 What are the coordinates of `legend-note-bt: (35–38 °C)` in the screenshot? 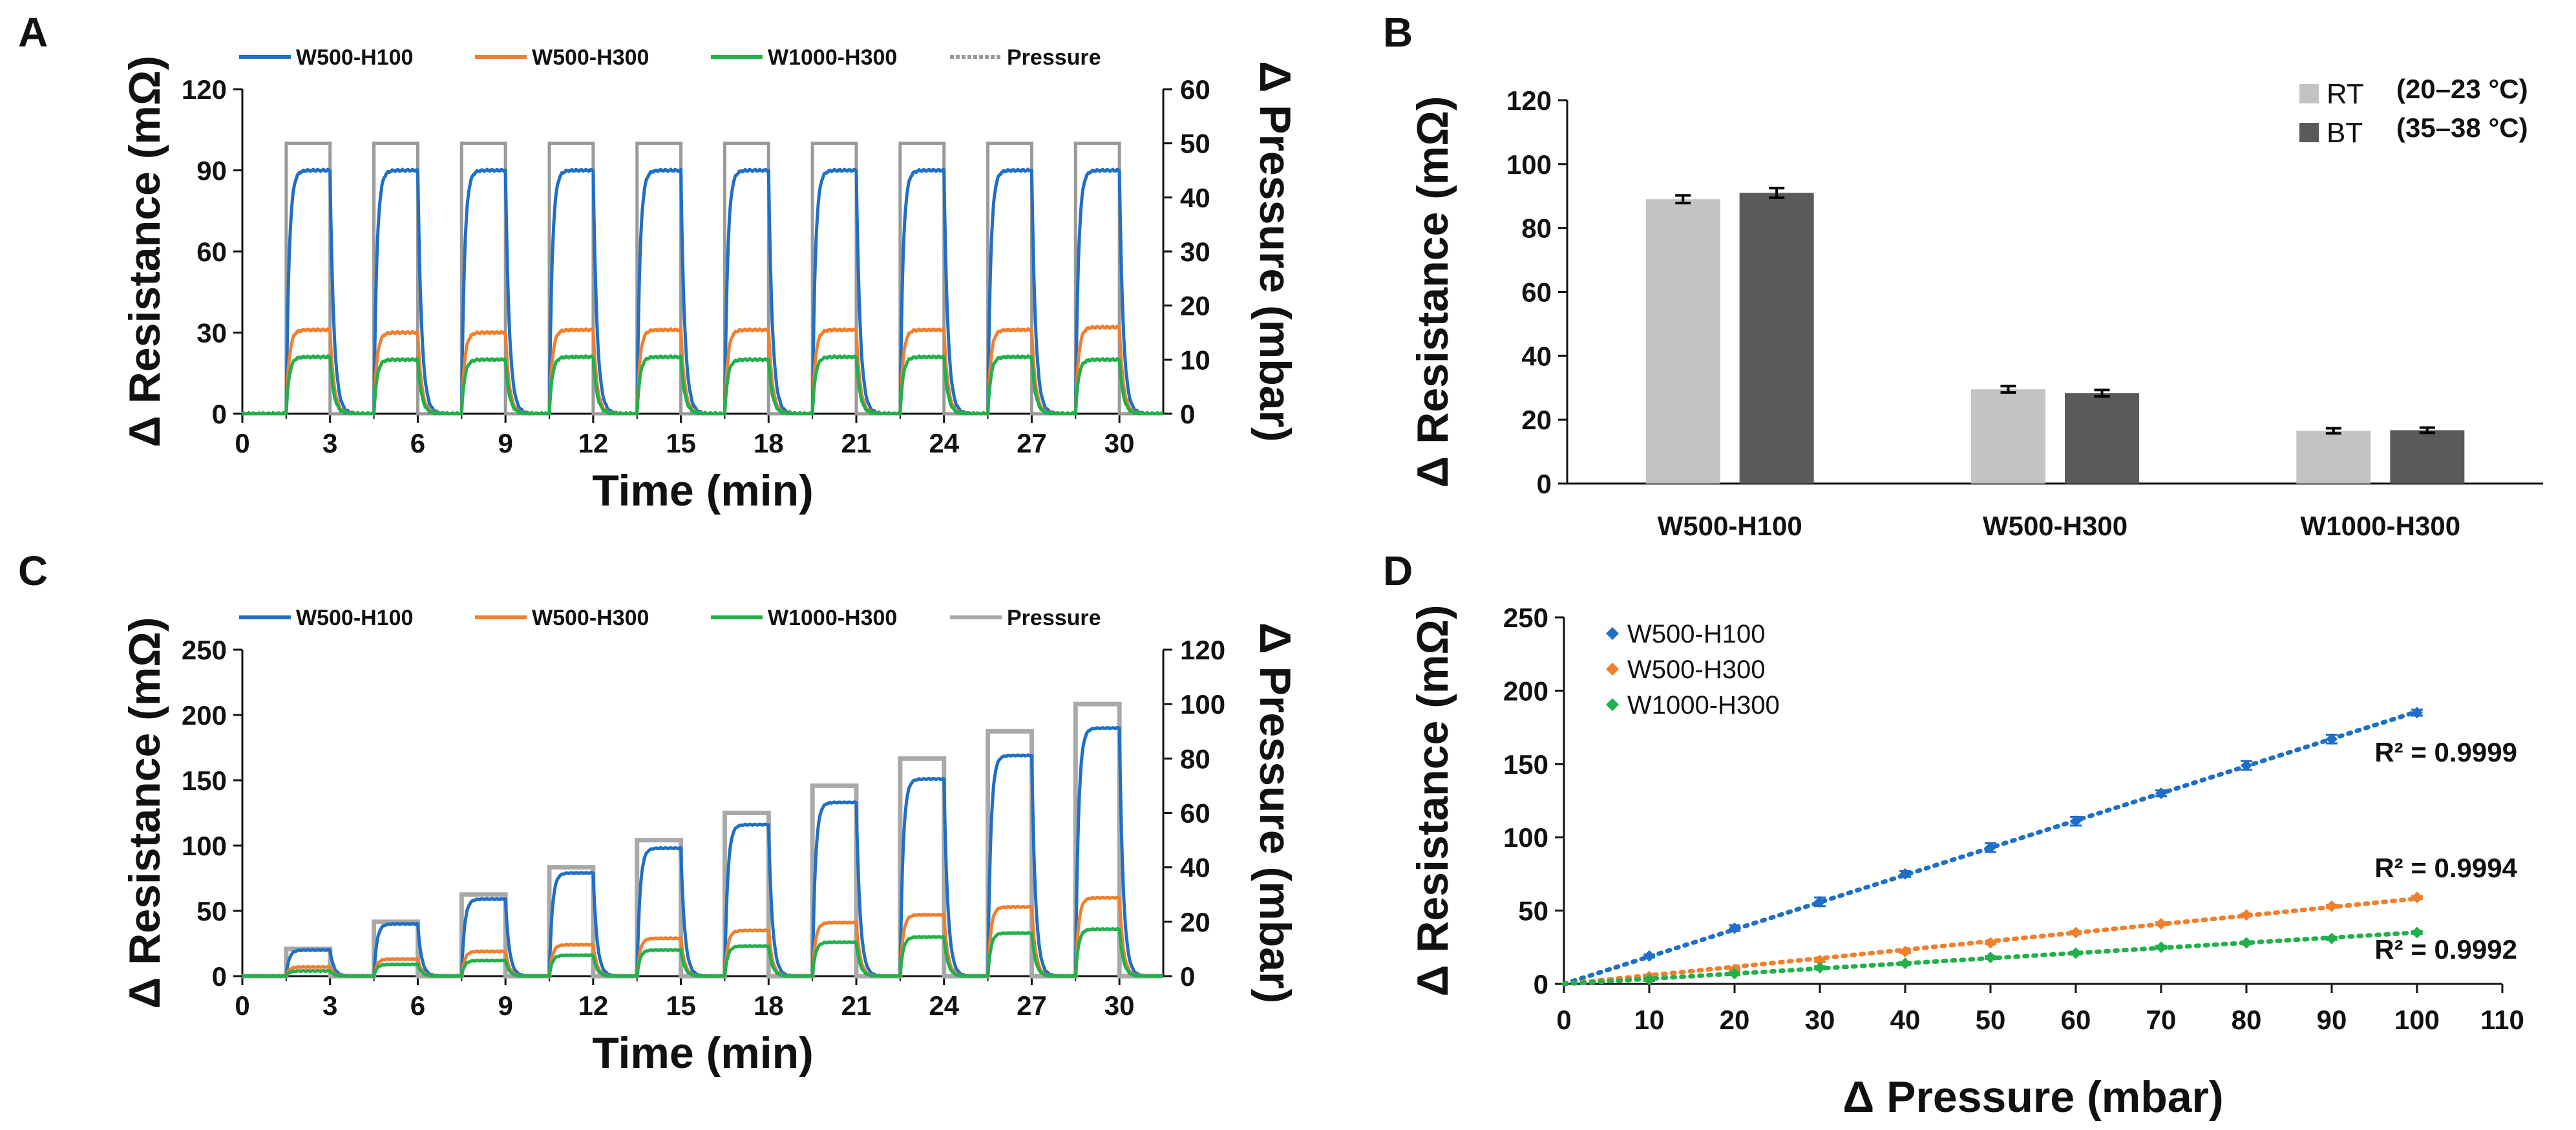 It's located at (2462, 127).